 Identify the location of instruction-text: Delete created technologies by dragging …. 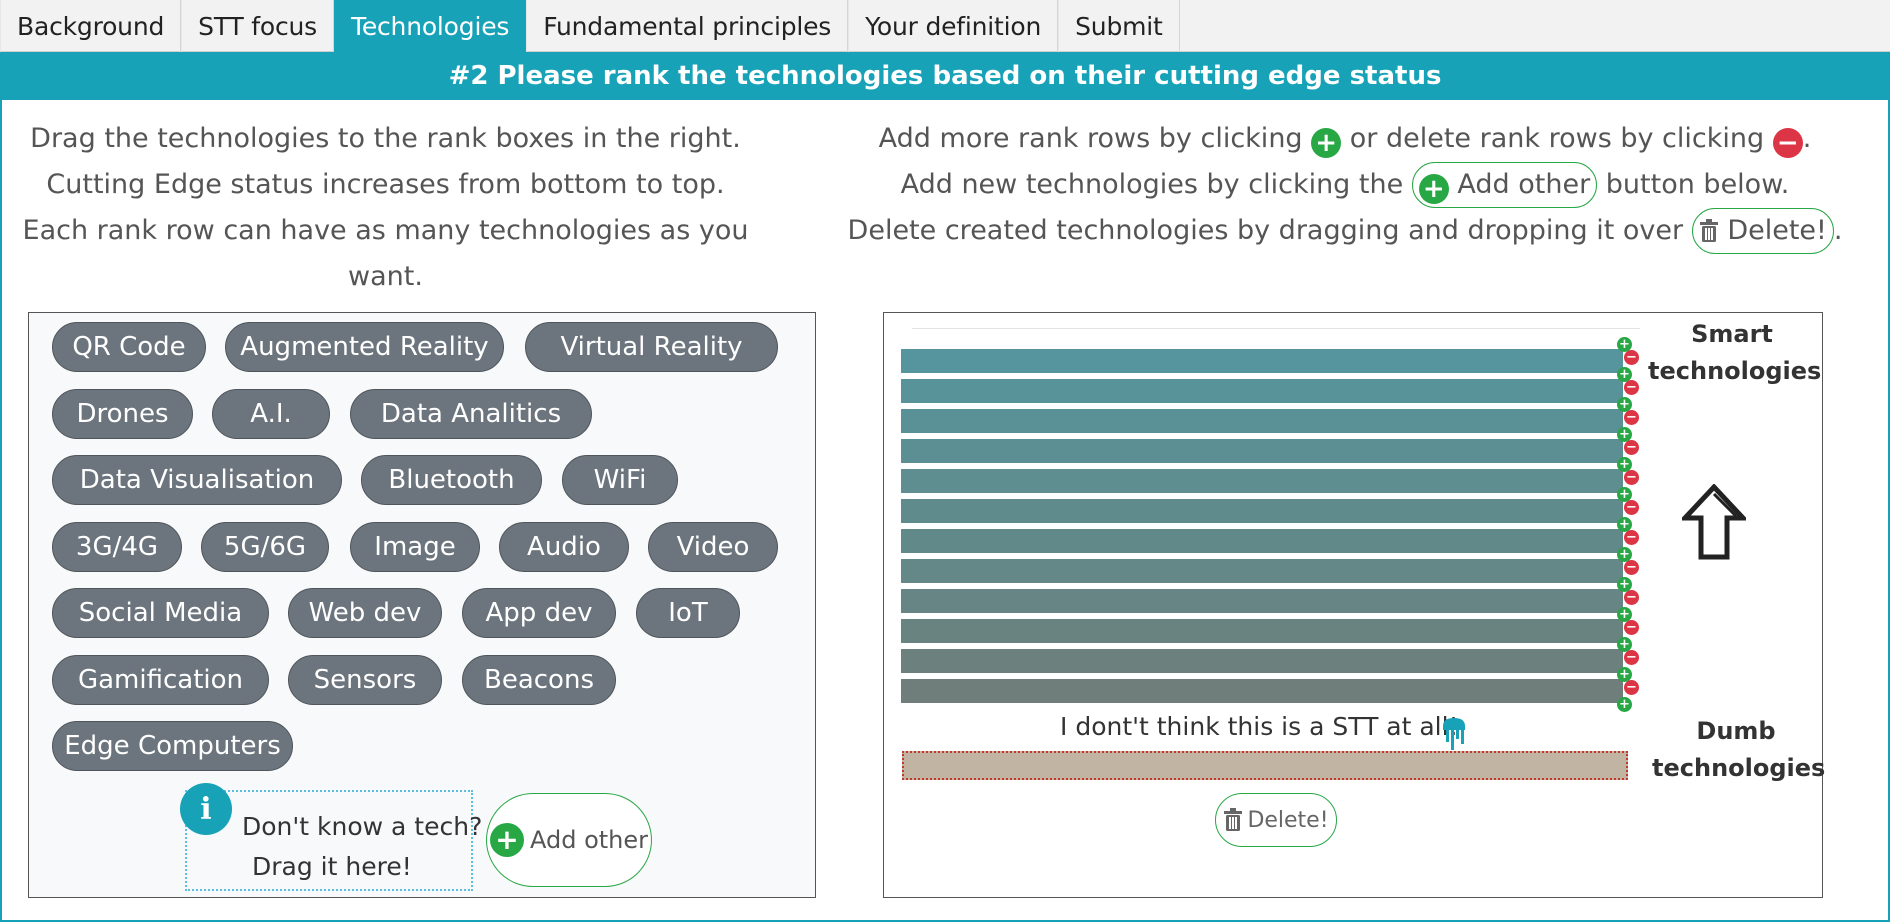
(1265, 230).